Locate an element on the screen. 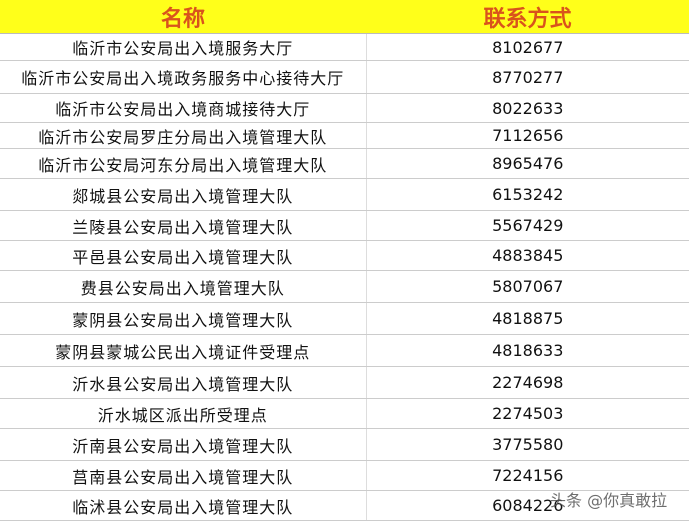 Image resolution: width=689 pixels, height=521 pixels. header-row: 名称 联系方式 is located at coordinates (344, 17).